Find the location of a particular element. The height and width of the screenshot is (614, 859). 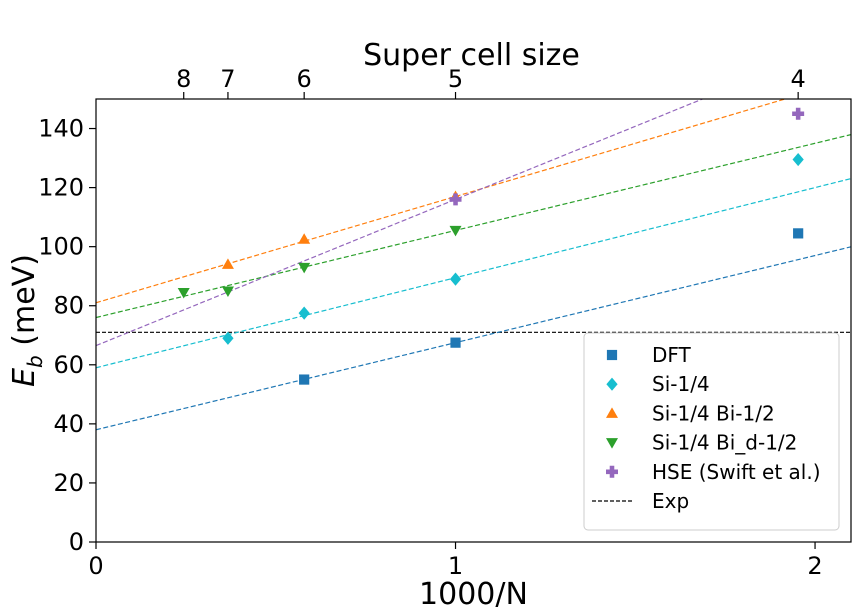

top-tick-label-4: 4 is located at coordinates (798, 79).